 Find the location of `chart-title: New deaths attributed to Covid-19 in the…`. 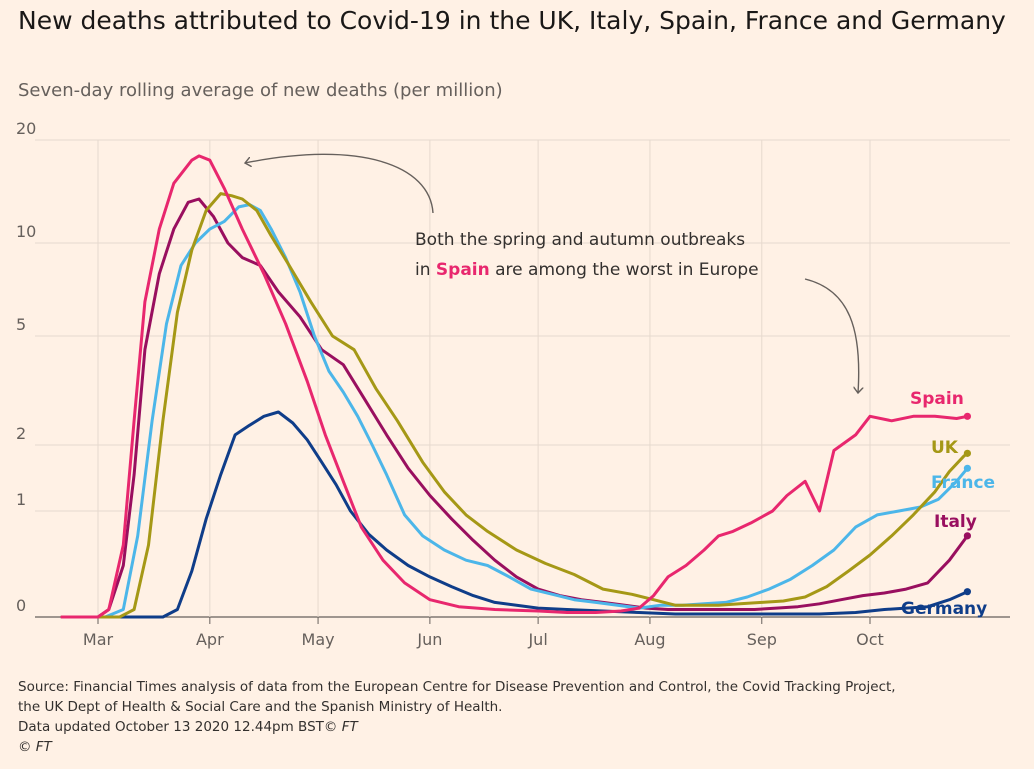

chart-title: New deaths attributed to Covid-19 in the… is located at coordinates (512, 20).